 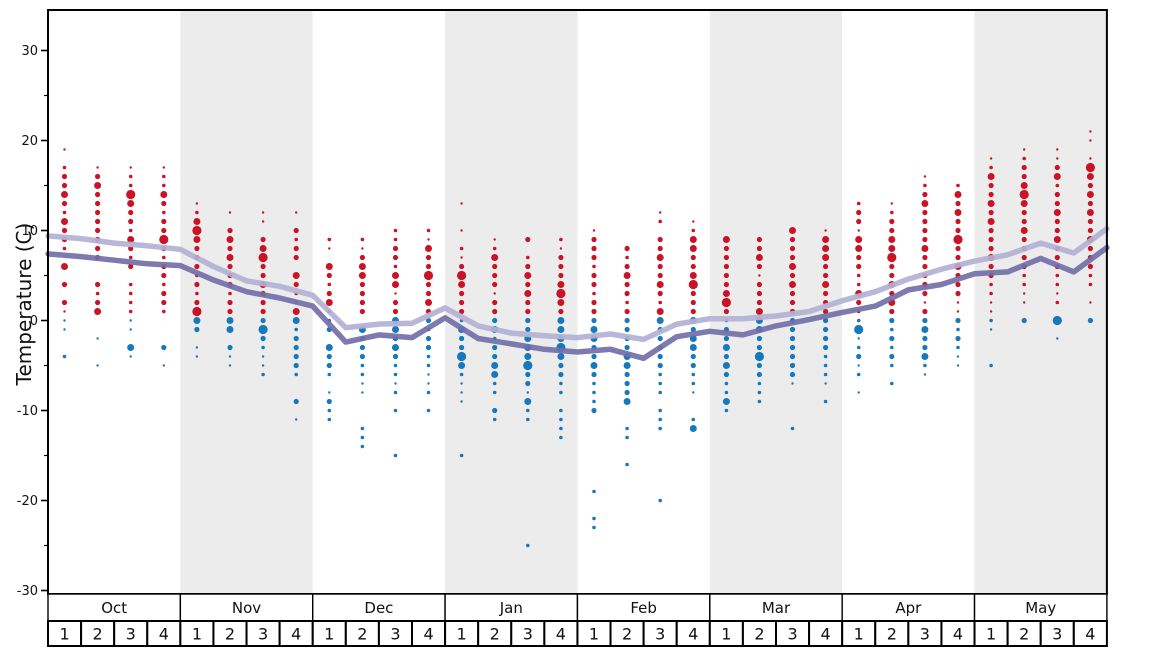 What do you see at coordinates (362, 634) in the screenshot?
I see `week-number-label: 2` at bounding box center [362, 634].